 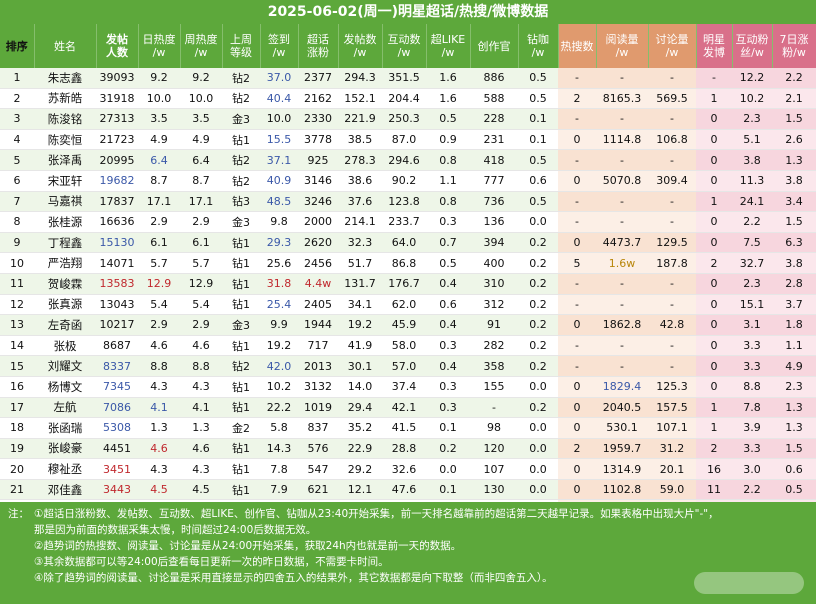 What do you see at coordinates (714, 408) in the screenshot?
I see `table-cell: 1` at bounding box center [714, 408].